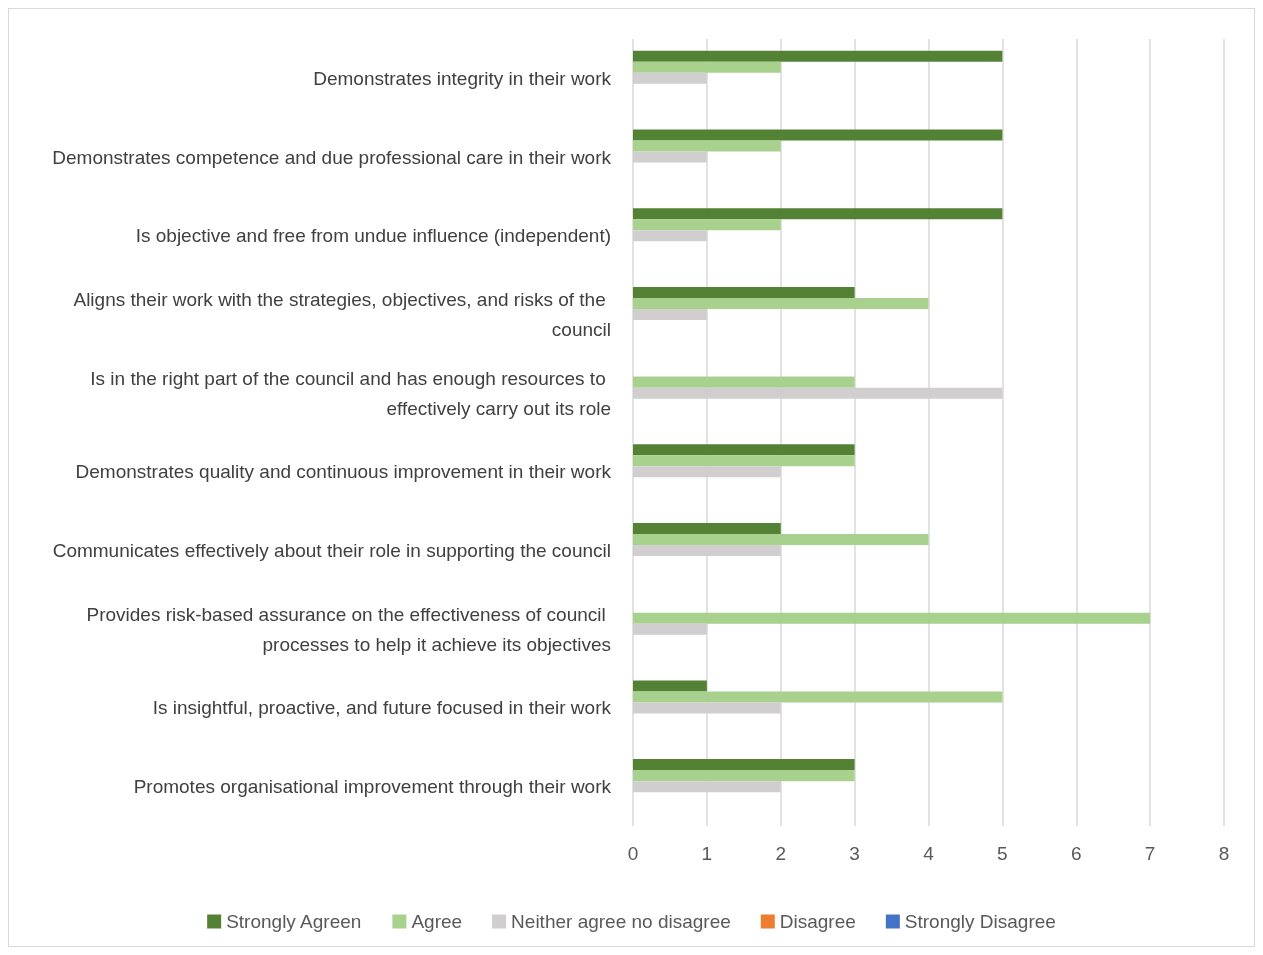 The width and height of the screenshot is (1263, 955). I want to click on x-tick-label: 5, so click(1002, 853).